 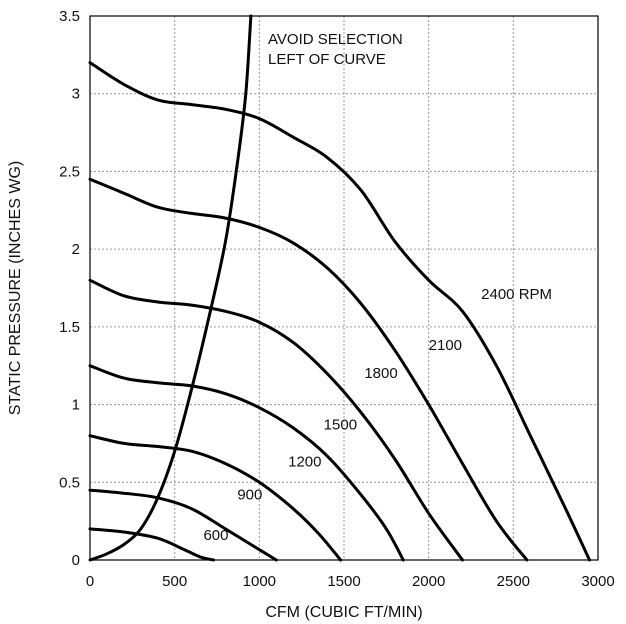 What do you see at coordinates (327, 59) in the screenshot?
I see `annotation-line-2: LEFT OF CURVE` at bounding box center [327, 59].